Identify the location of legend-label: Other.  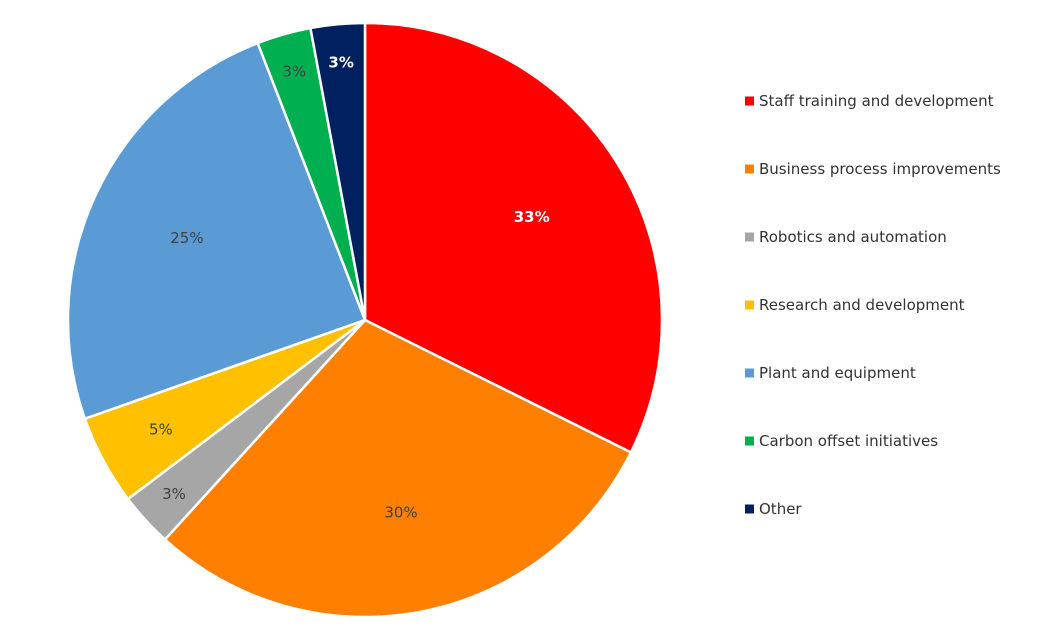
(780, 509).